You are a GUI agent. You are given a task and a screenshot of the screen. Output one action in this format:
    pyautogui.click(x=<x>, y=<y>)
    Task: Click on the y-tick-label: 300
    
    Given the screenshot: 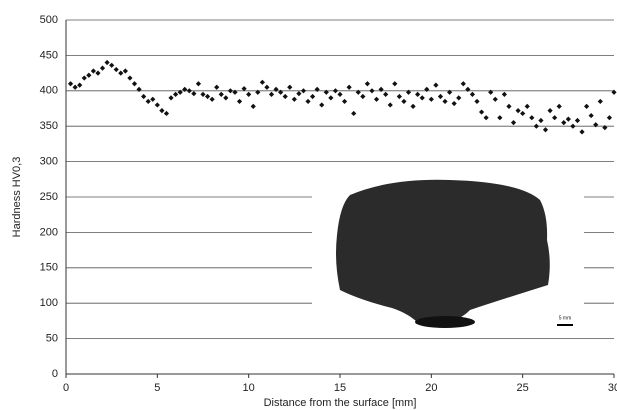 What is the action you would take?
    pyautogui.click(x=49, y=162)
    